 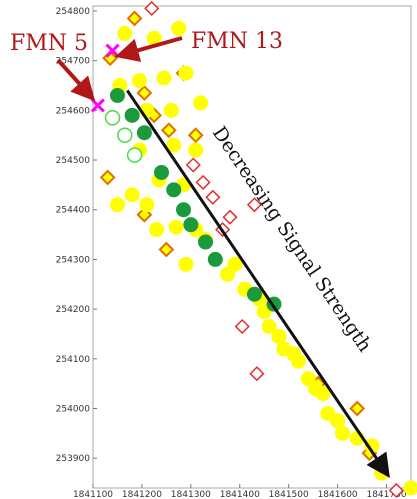 I want to click on x-tick-label: 1841500, so click(x=289, y=494).